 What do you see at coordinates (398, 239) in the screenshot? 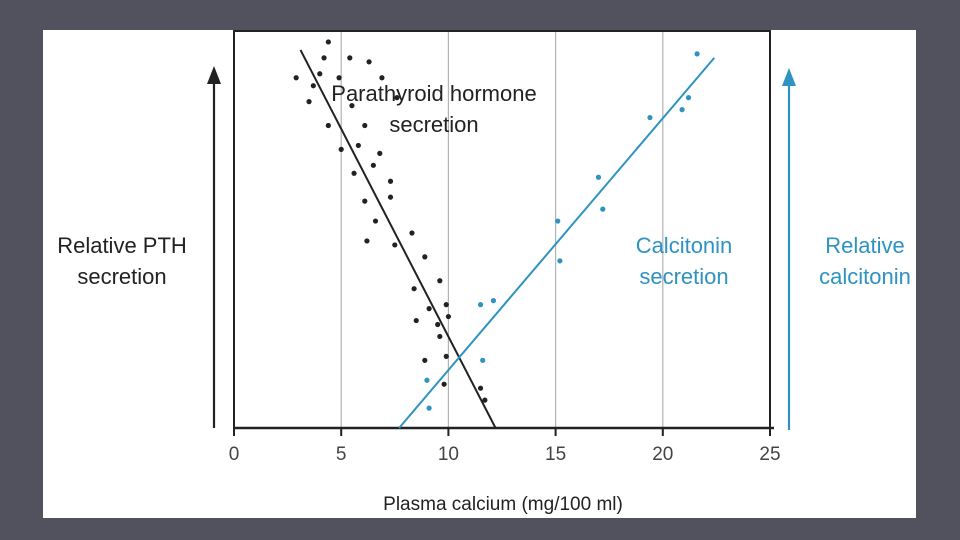
I see `pth-trend-line` at bounding box center [398, 239].